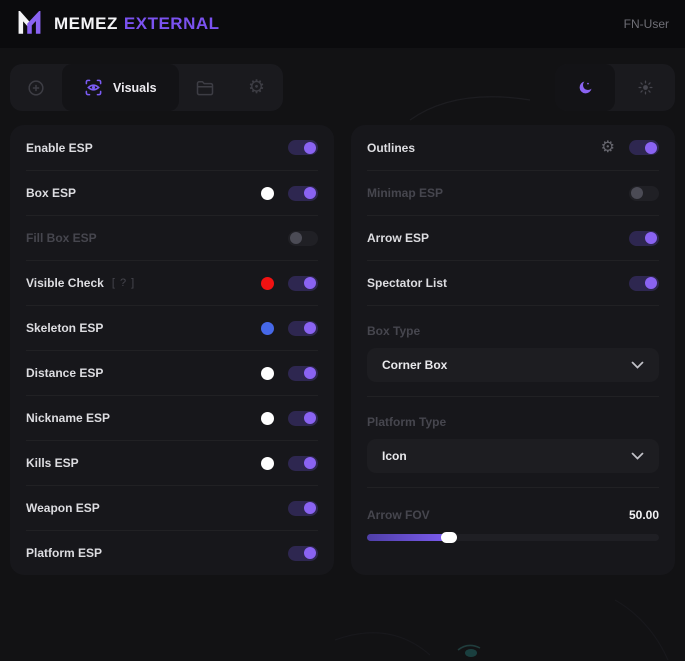 The image size is (685, 661). What do you see at coordinates (513, 237) in the screenshot?
I see `setting-row-arrow-esp: Arrow ESP` at bounding box center [513, 237].